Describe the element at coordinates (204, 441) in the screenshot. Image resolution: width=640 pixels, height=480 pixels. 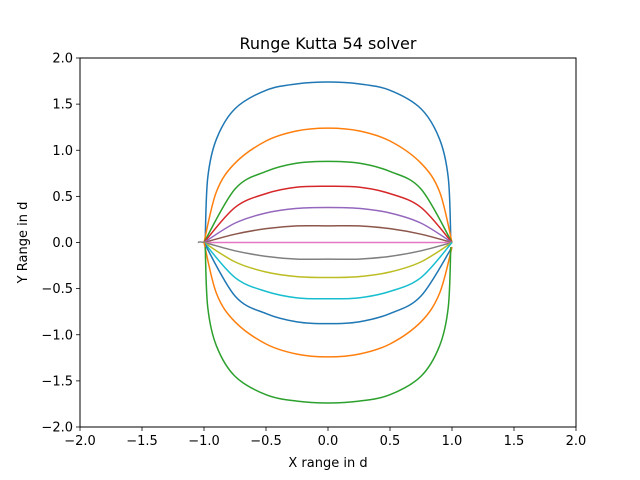
I see `x-tick-label: −1.0` at that location.